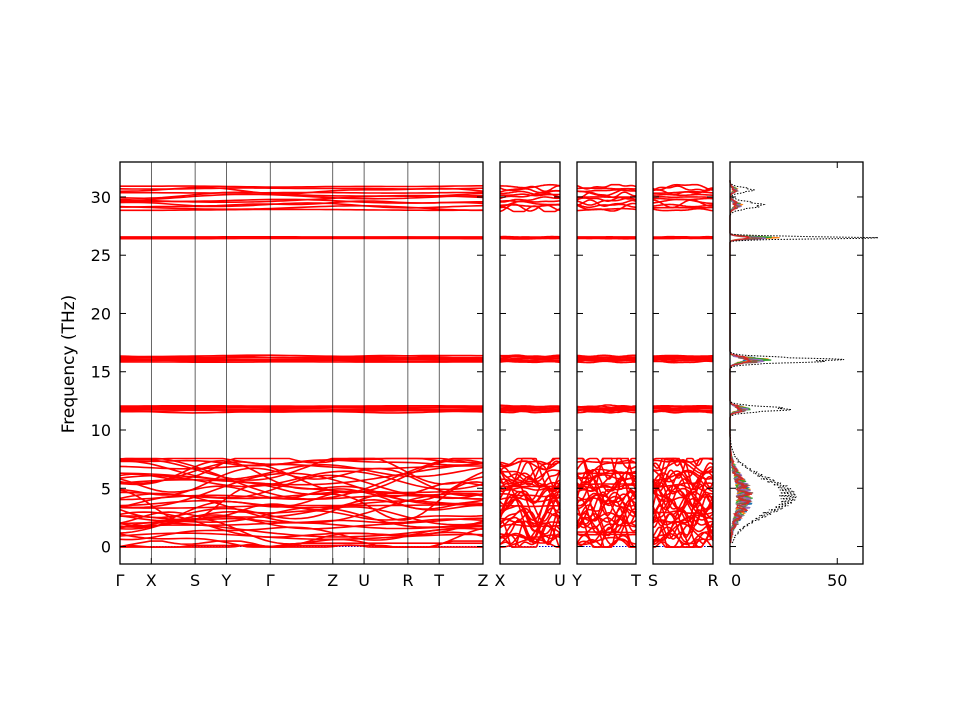  What do you see at coordinates (69, 364) in the screenshot?
I see `y-axis-title: Frequency (THz)` at bounding box center [69, 364].